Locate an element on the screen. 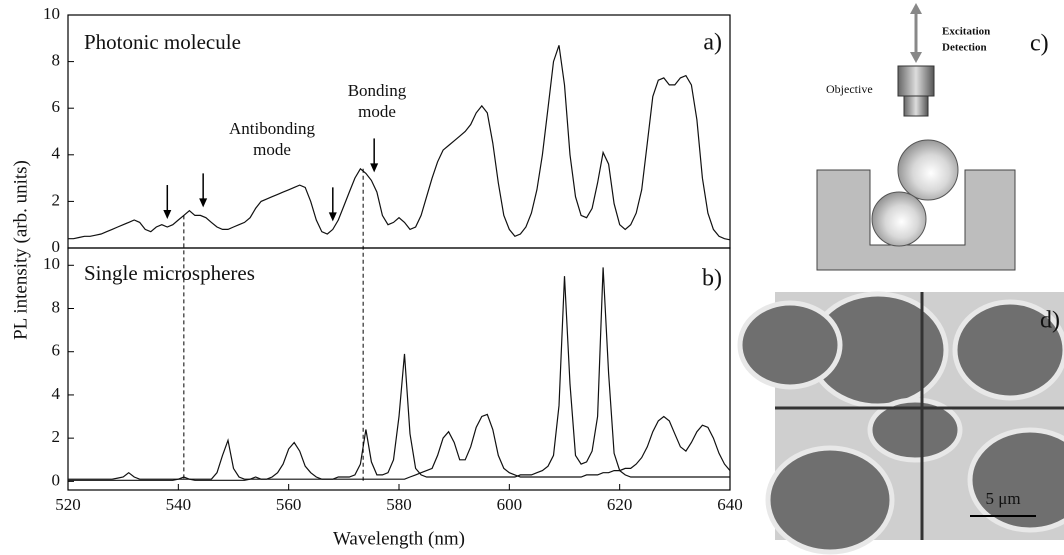 Image resolution: width=1064 pixels, height=555 pixels. spectrum-line is located at coordinates (399, 447).